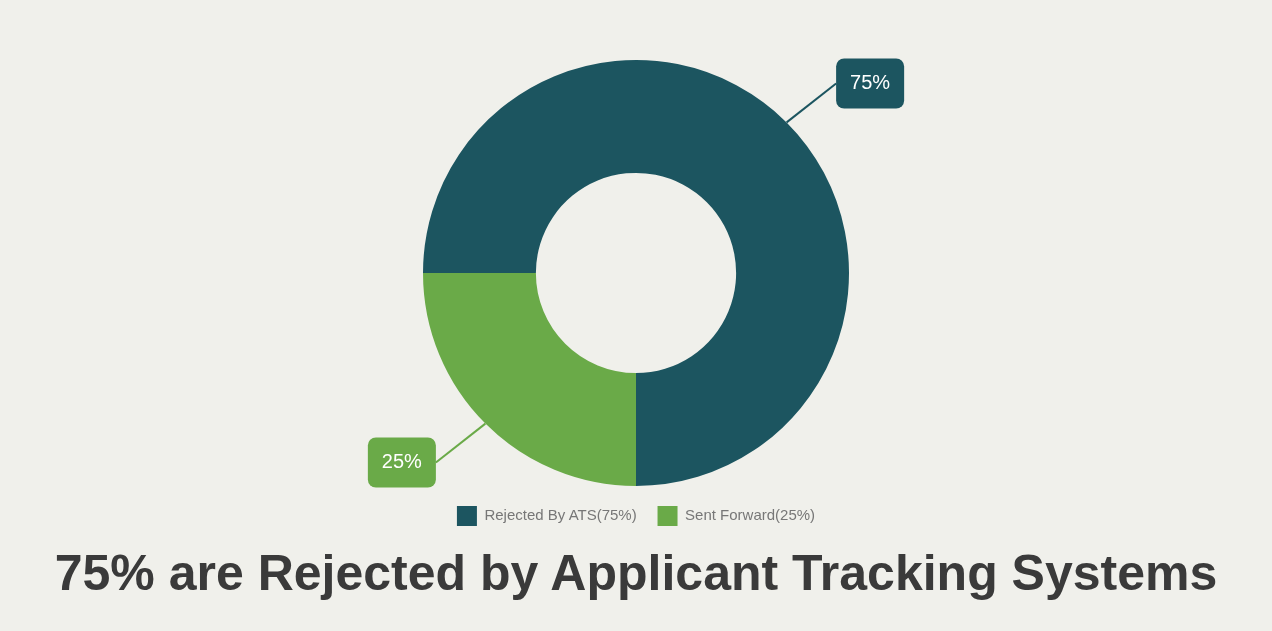  What do you see at coordinates (560, 515) in the screenshot?
I see `legend-label: Rejected By ATS(75%)` at bounding box center [560, 515].